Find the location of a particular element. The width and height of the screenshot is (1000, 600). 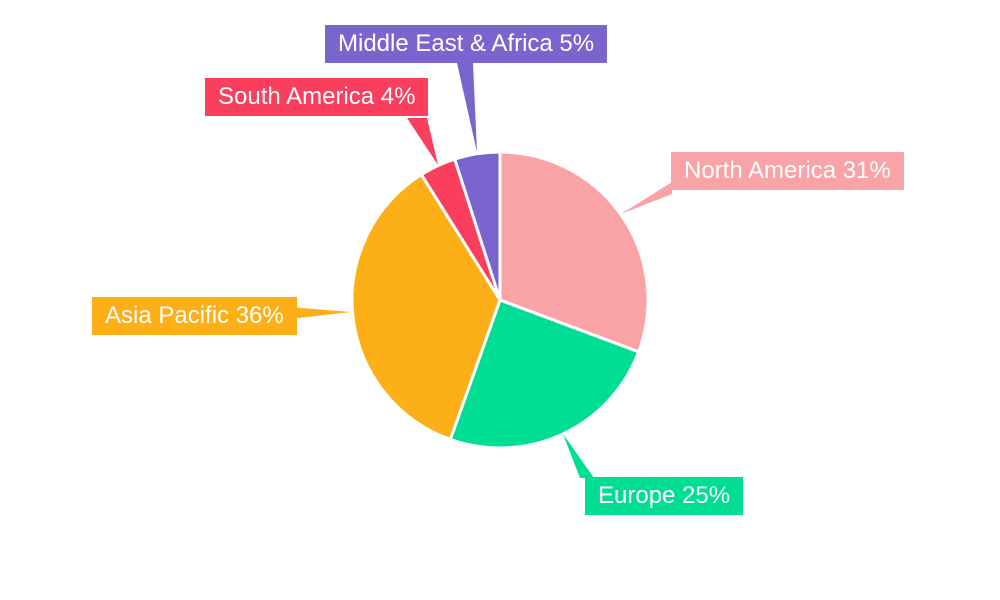

callout-line-north-america is located at coordinates (646, 198).